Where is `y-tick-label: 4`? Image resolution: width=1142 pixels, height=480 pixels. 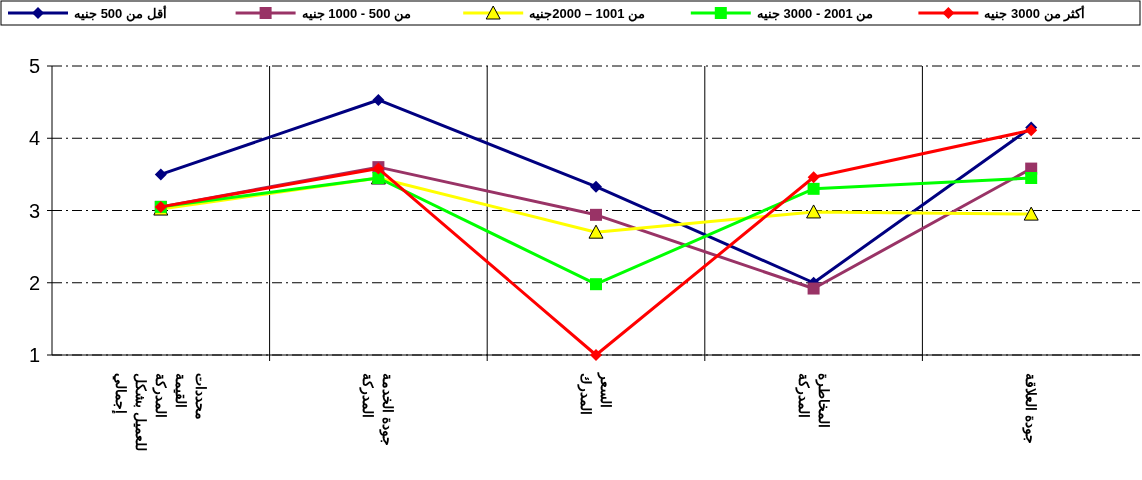
y-tick-label: 4 is located at coordinates (34, 138).